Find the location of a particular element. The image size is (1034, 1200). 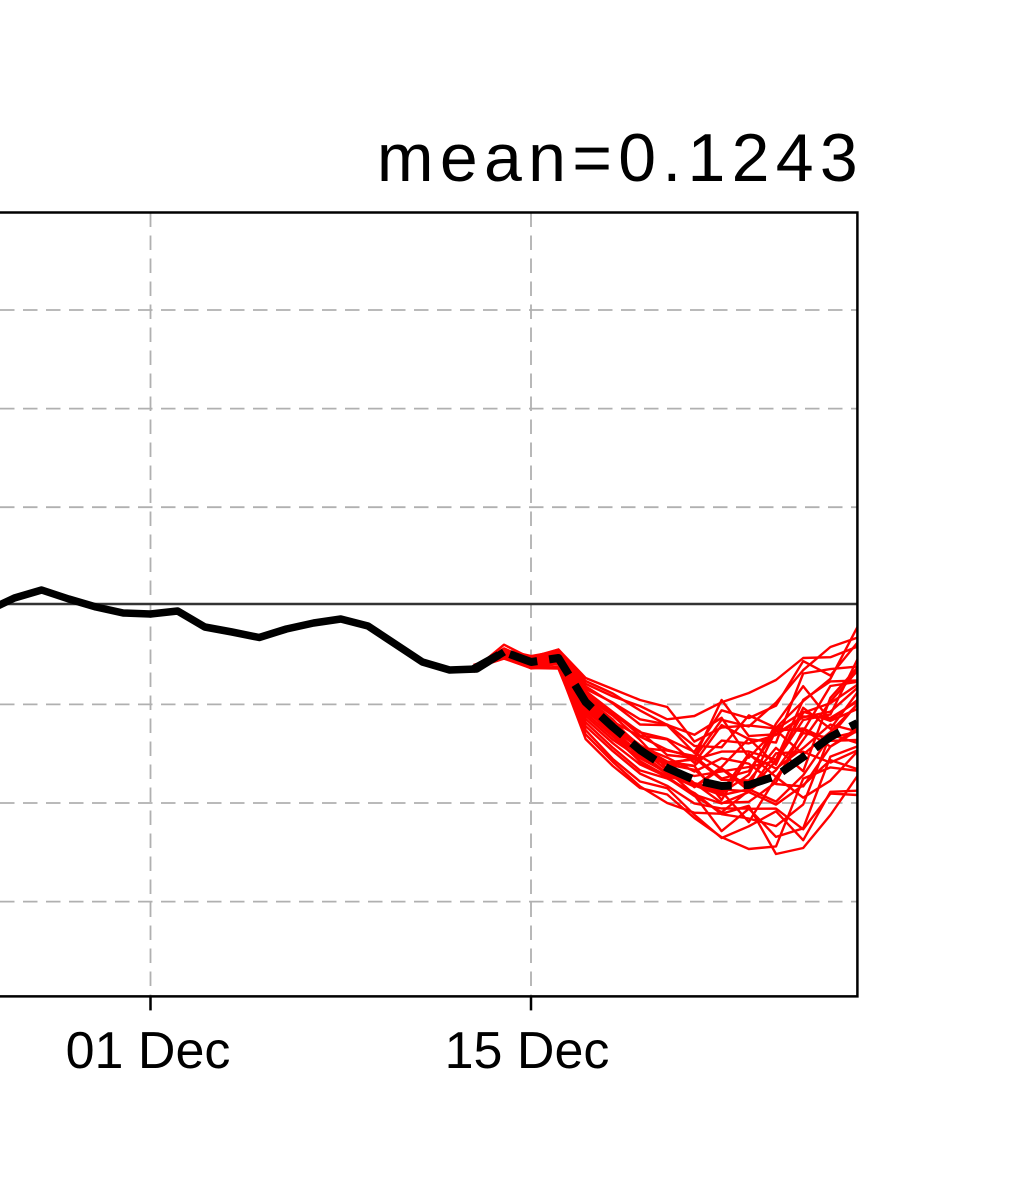

svg-text: 15 Dec is located at coordinates (527, 1051).